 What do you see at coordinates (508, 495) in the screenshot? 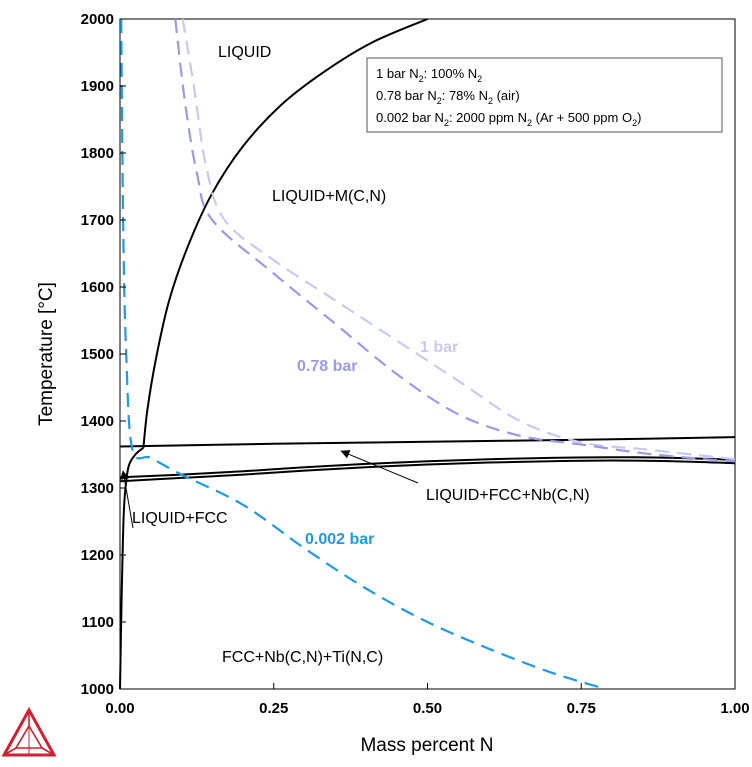
I see `region-label-liquid-fcc-nb: LIQUID+FCC+Nb(C,N)` at bounding box center [508, 495].